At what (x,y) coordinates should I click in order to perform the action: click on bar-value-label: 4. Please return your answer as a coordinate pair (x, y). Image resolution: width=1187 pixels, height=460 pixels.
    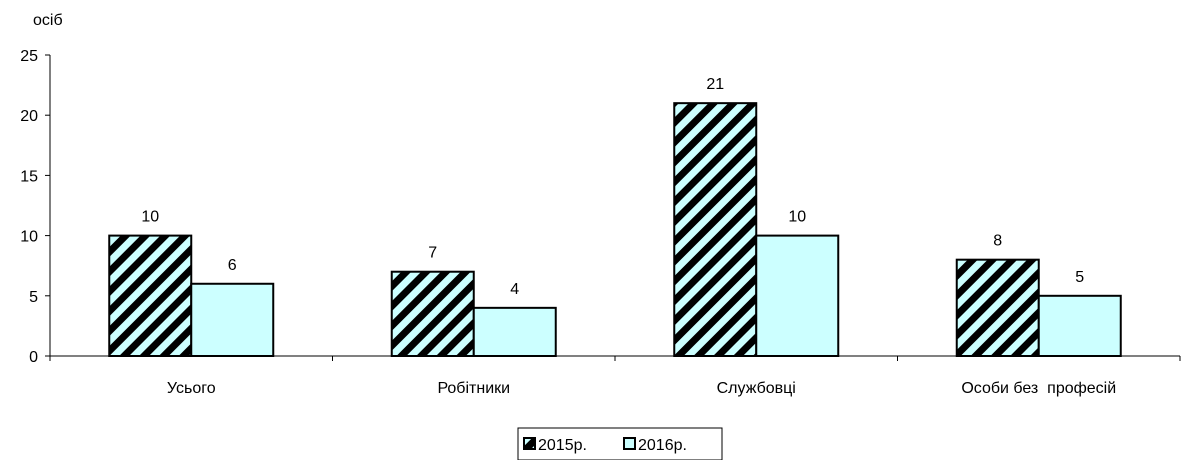
    Looking at the image, I should click on (514, 289).